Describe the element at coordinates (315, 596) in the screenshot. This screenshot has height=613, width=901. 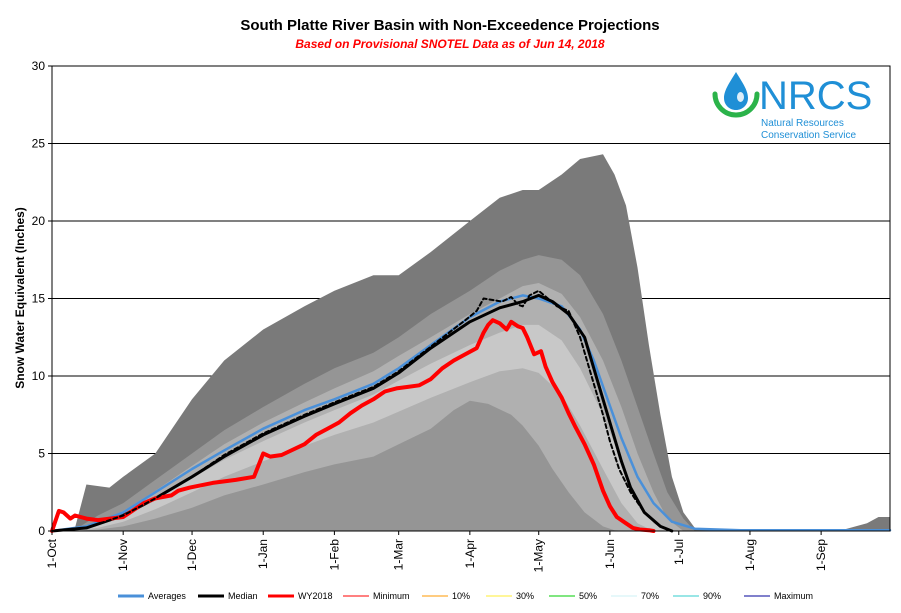
I see `legend-label: WY2018` at that location.